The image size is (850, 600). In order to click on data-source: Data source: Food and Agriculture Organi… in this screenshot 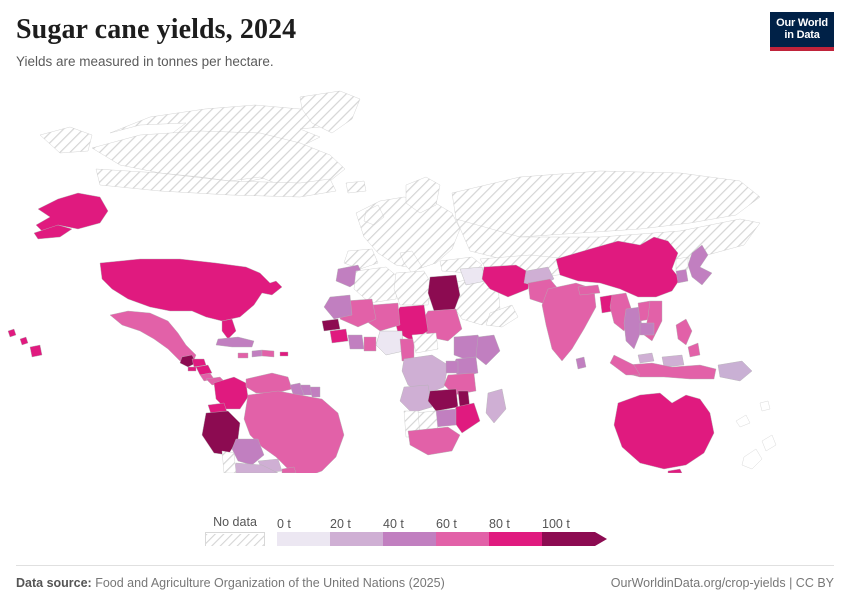, I will do `click(230, 583)`.